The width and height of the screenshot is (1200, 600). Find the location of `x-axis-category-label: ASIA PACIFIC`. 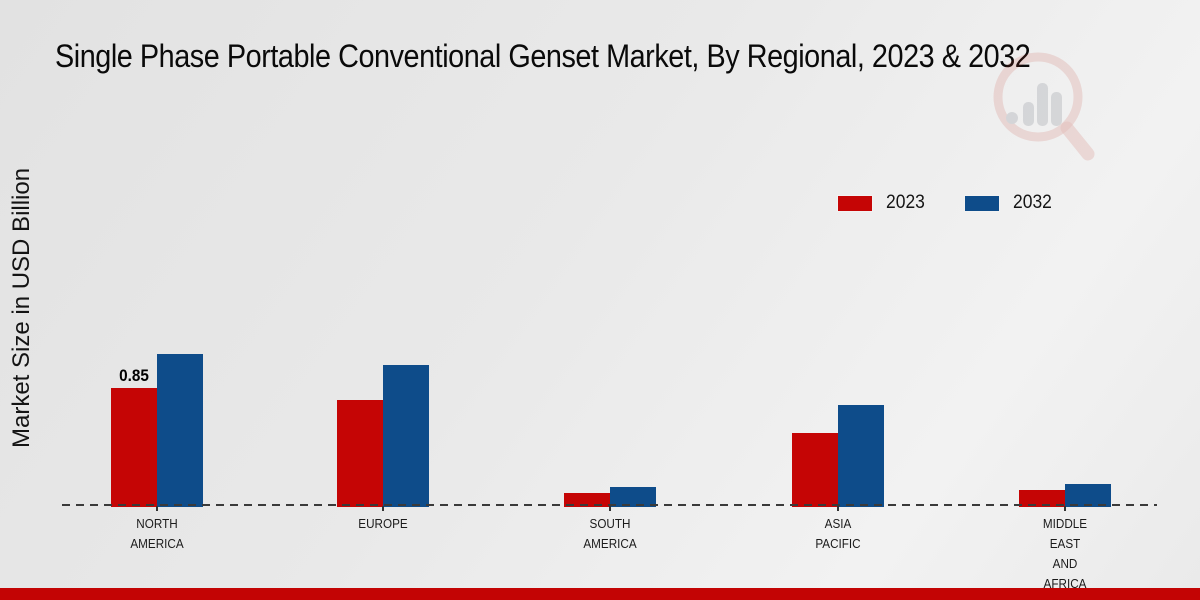

x-axis-category-label: ASIA PACIFIC is located at coordinates (838, 533).